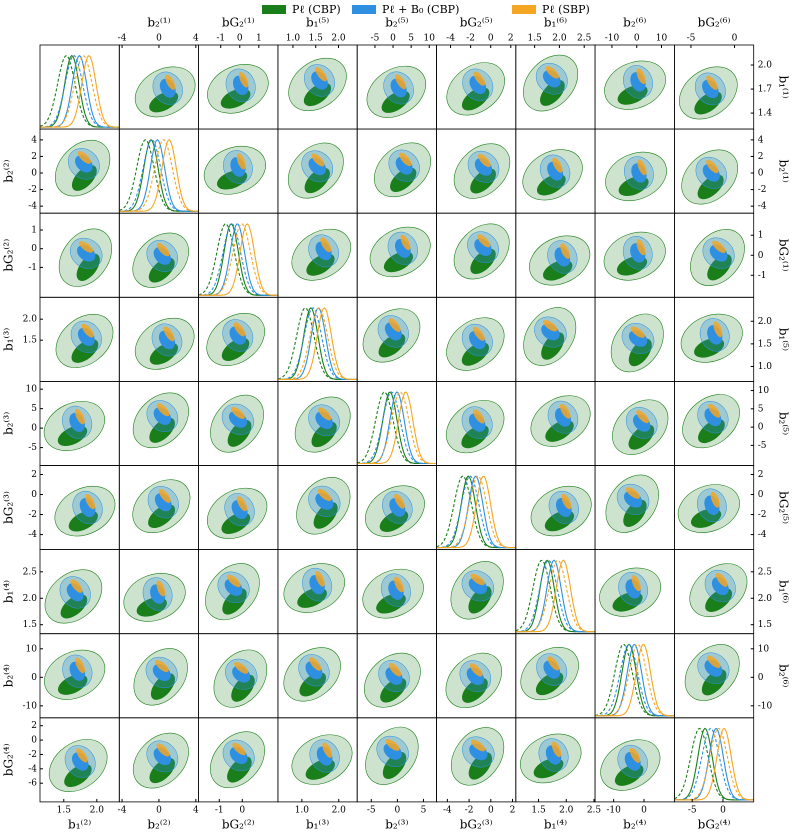  I want to click on x-axis-label: b₁⁽³⁾, so click(317, 824).